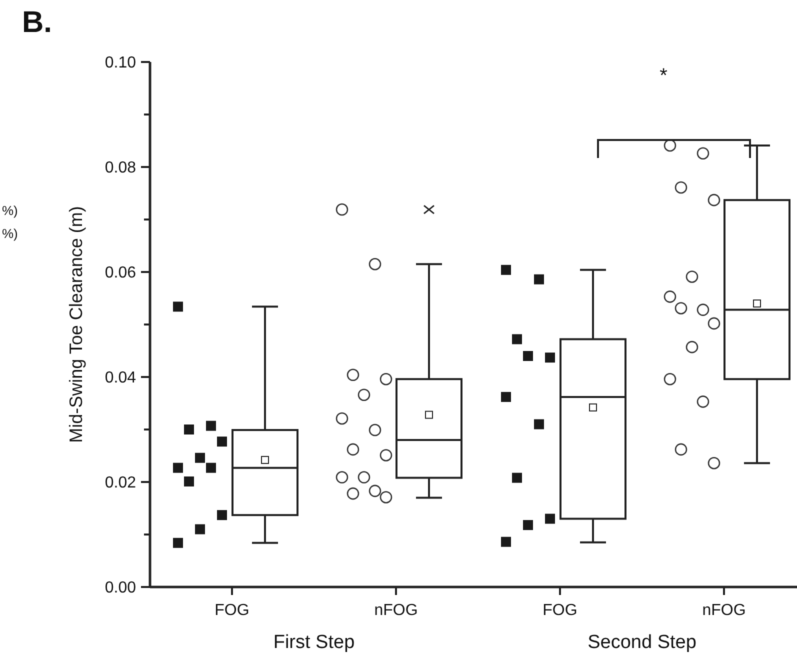 Image resolution: width=797 pixels, height=663 pixels. I want to click on annotation: *, so click(664, 76).